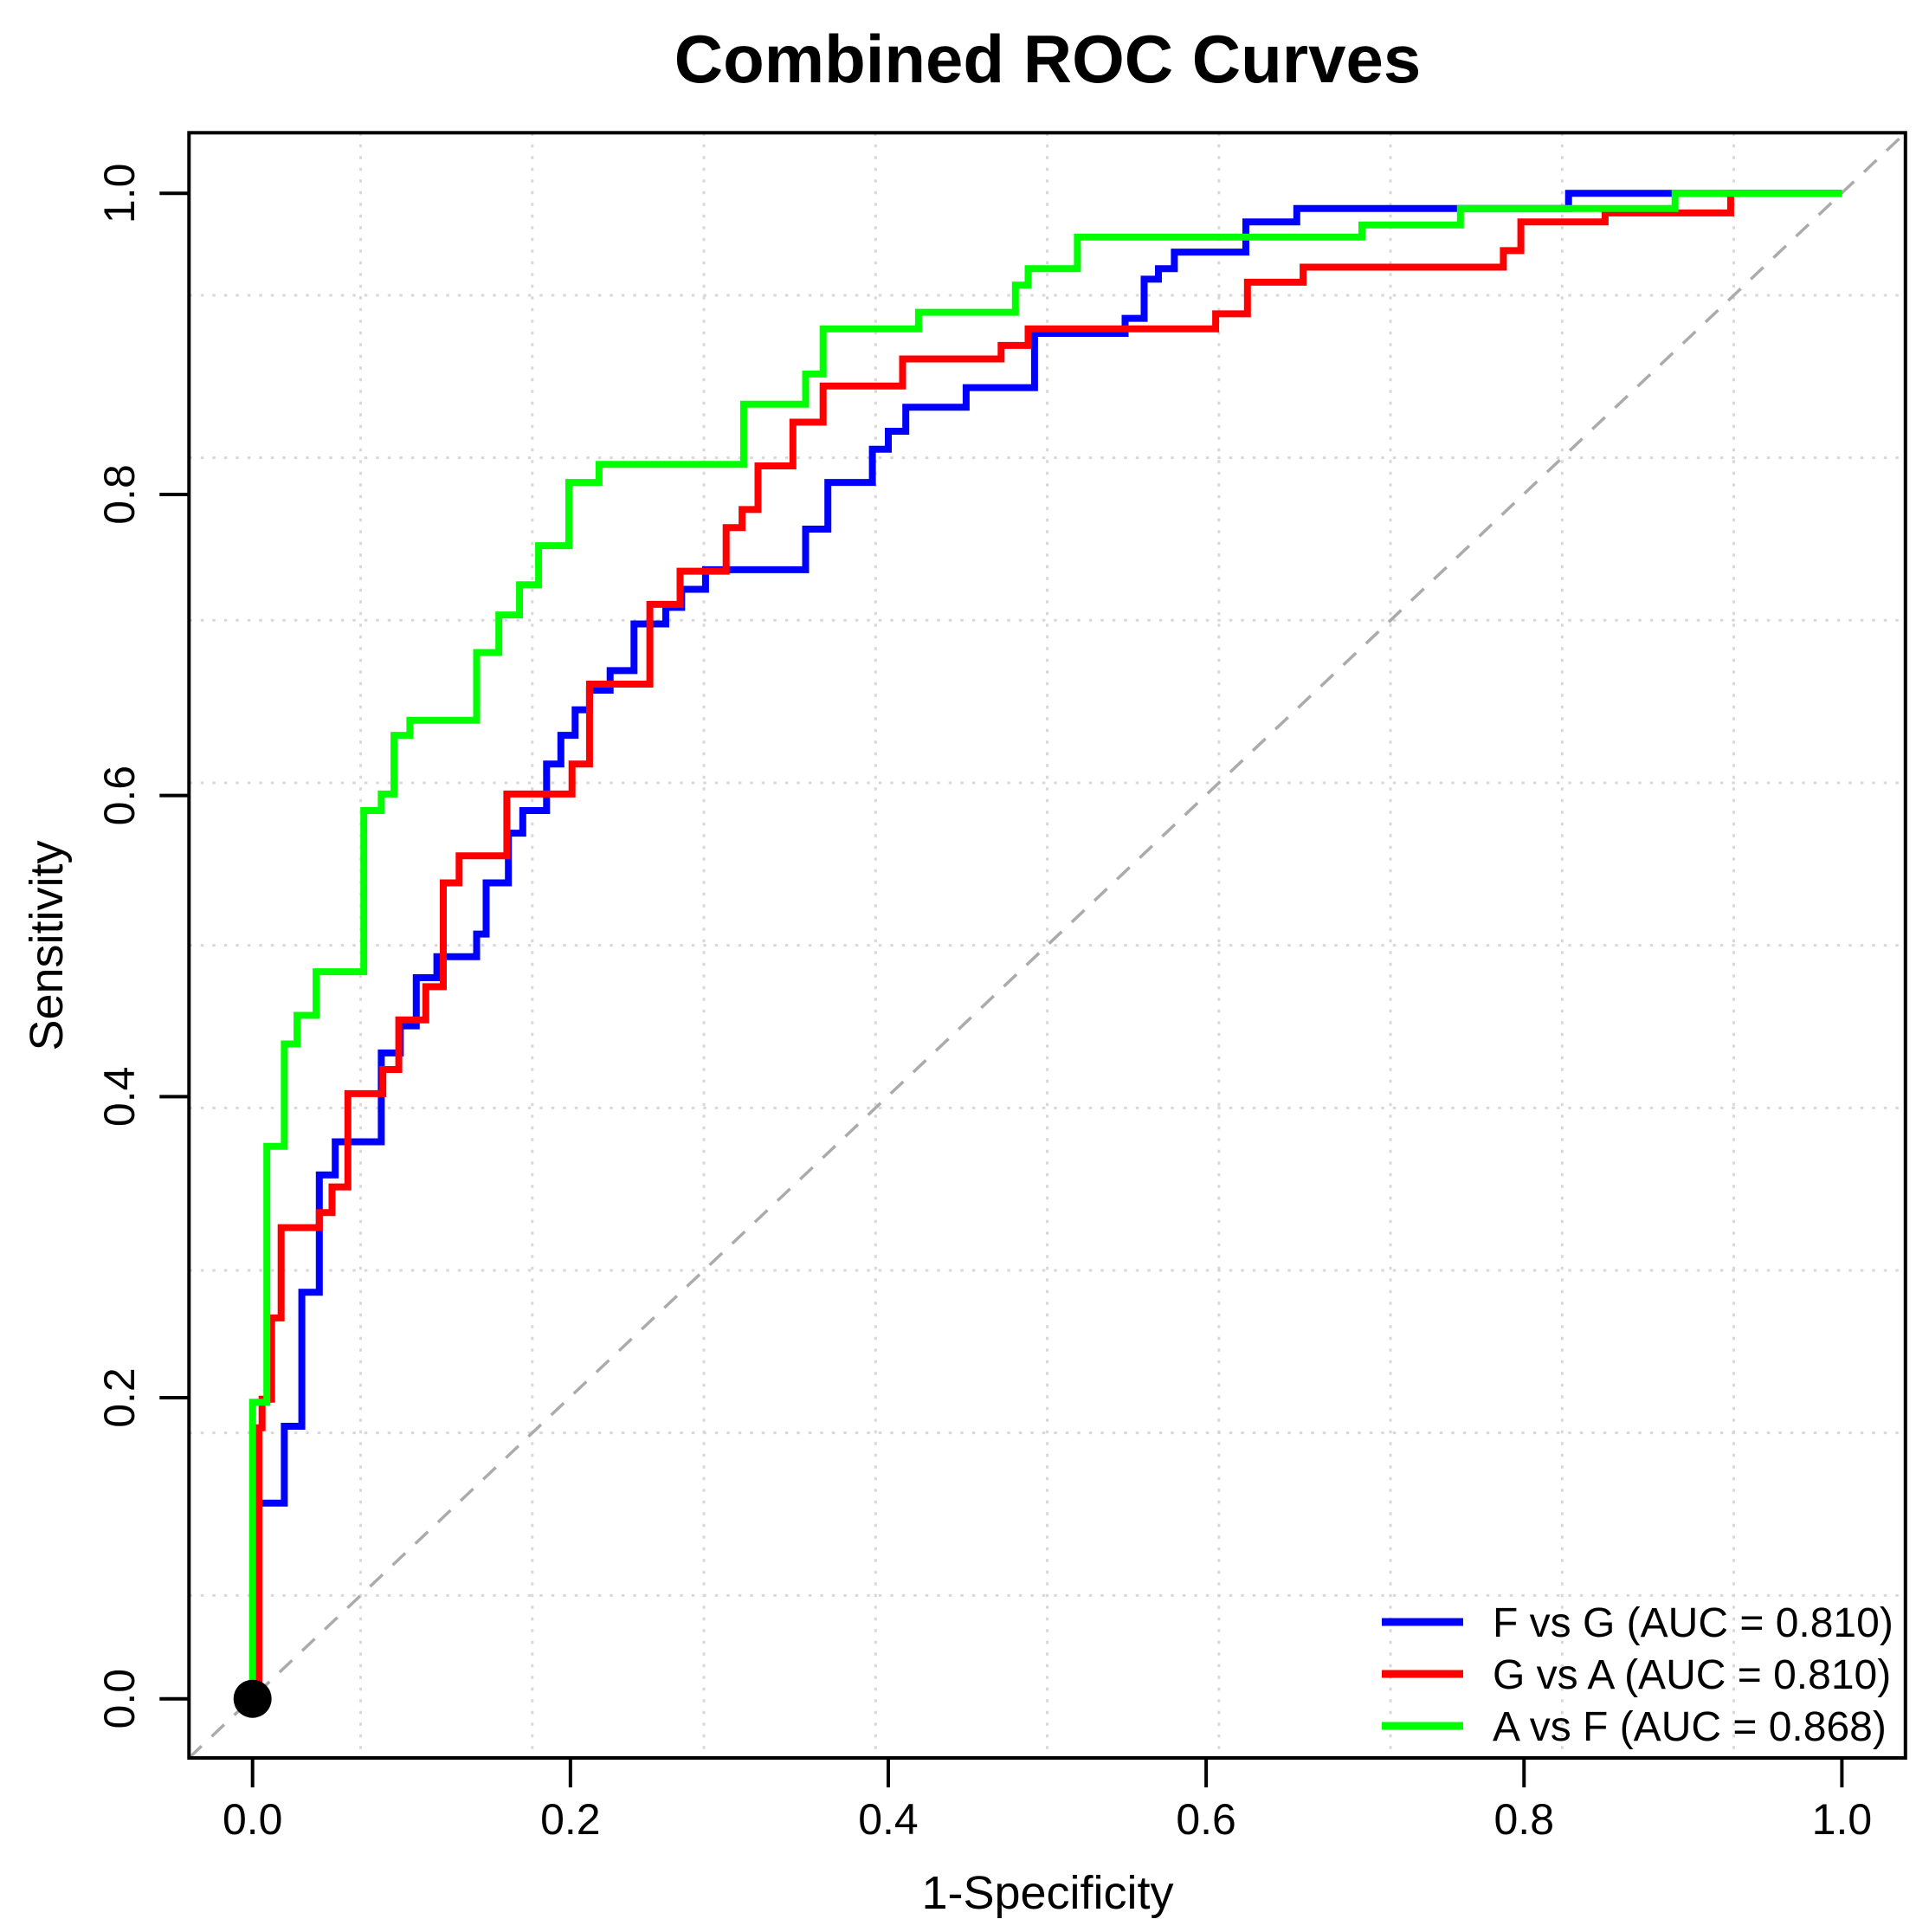 This screenshot has height=1932, width=1916. What do you see at coordinates (1525, 1819) in the screenshot?
I see `x-axis-tick-label: 0.8` at bounding box center [1525, 1819].